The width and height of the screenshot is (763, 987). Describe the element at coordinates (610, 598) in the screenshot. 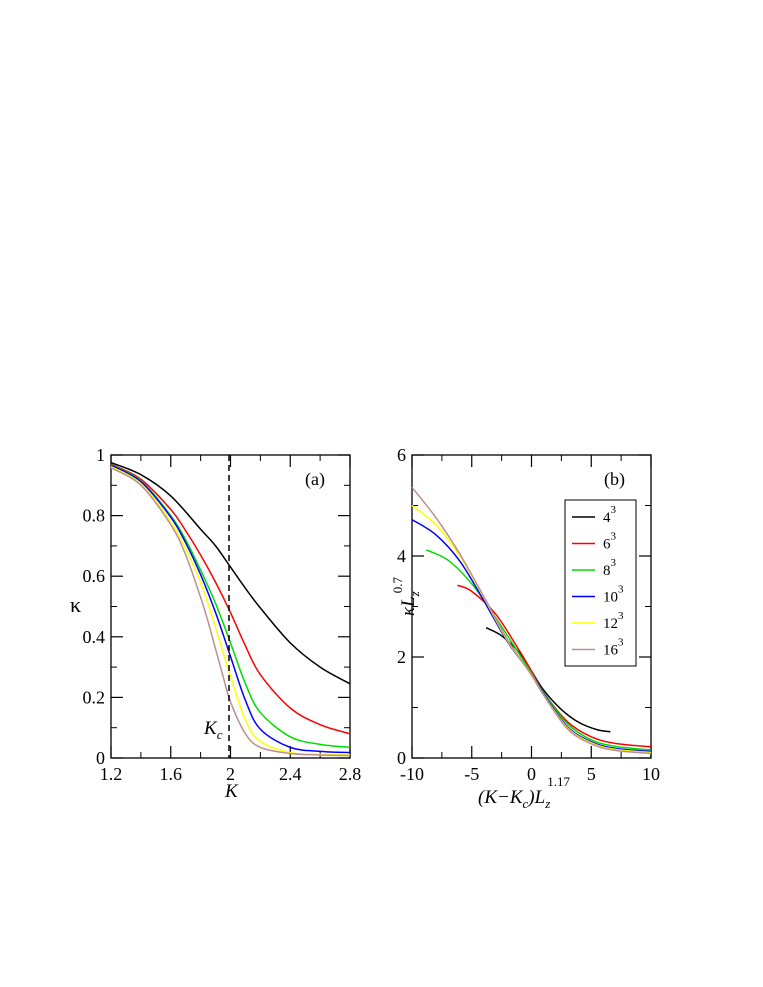

I see `legend-label-base: 10` at that location.